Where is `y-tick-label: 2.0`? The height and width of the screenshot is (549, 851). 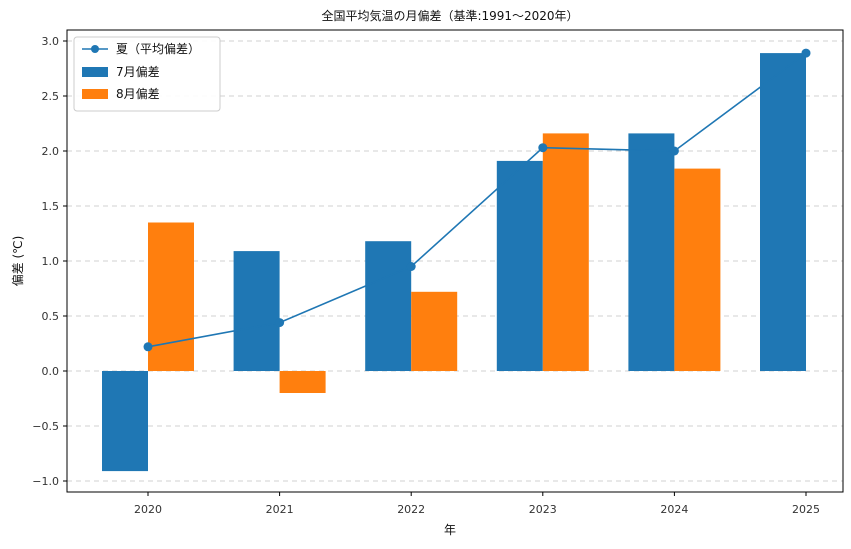 y-tick-label: 2.0 is located at coordinates (51, 151).